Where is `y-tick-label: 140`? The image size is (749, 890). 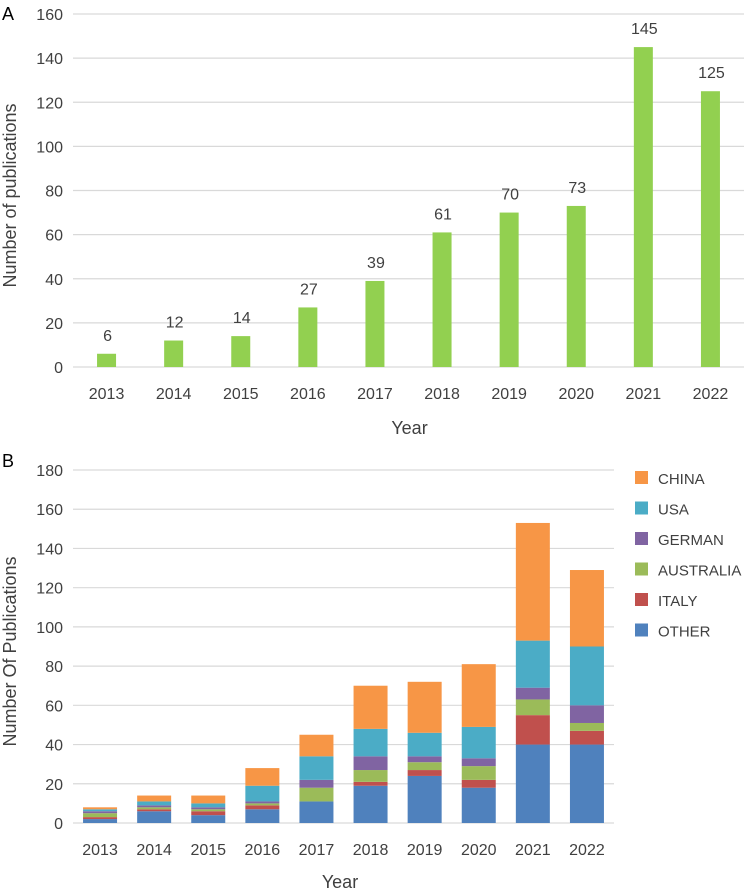
y-tick-label: 140 is located at coordinates (49, 549).